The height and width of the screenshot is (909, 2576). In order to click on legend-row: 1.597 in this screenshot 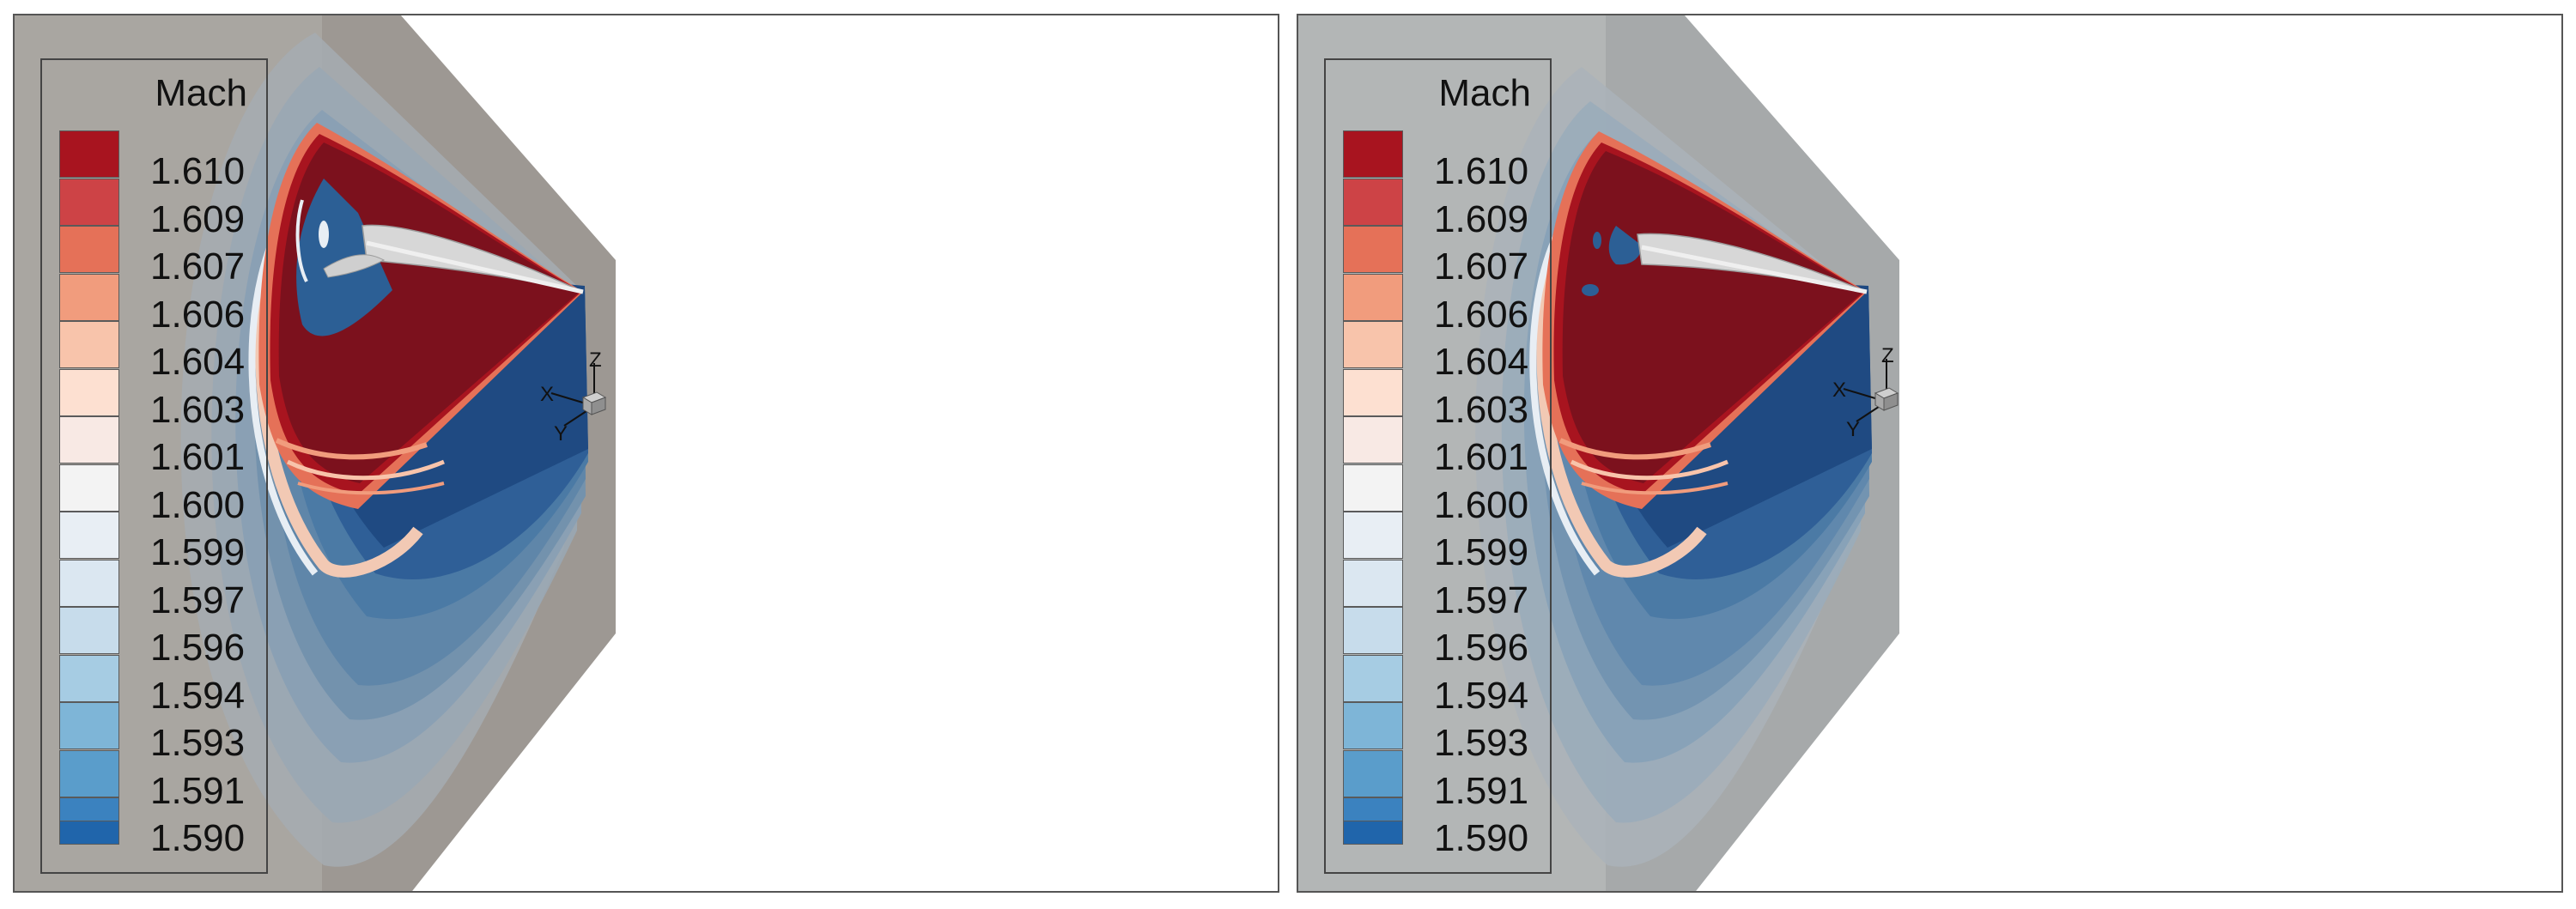, I will do `click(1441, 590)`.